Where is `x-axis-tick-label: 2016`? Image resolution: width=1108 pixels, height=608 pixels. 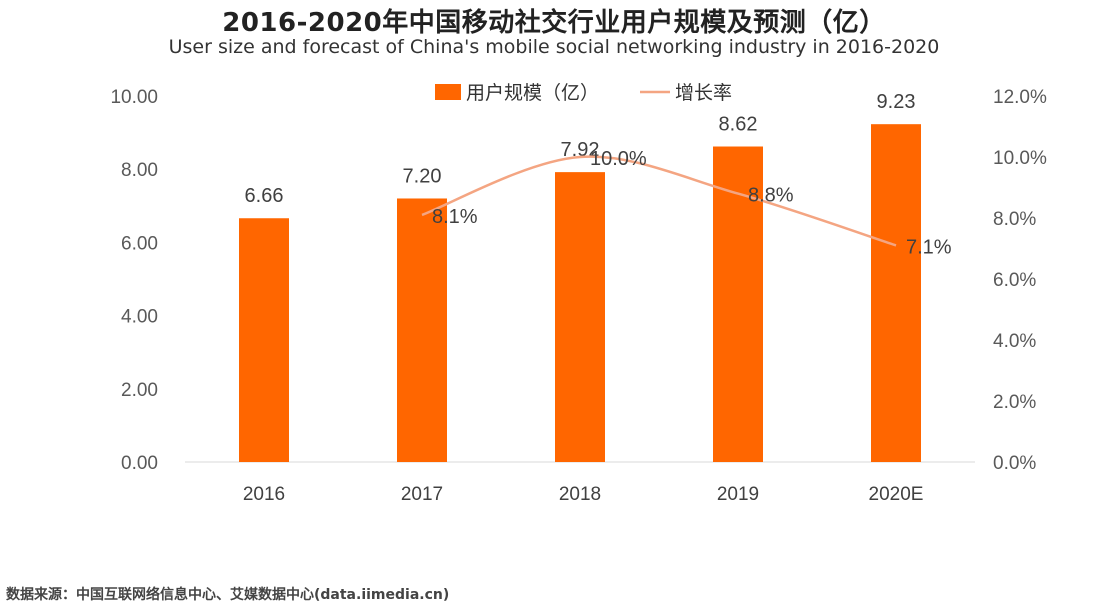 x-axis-tick-label: 2016 is located at coordinates (264, 494).